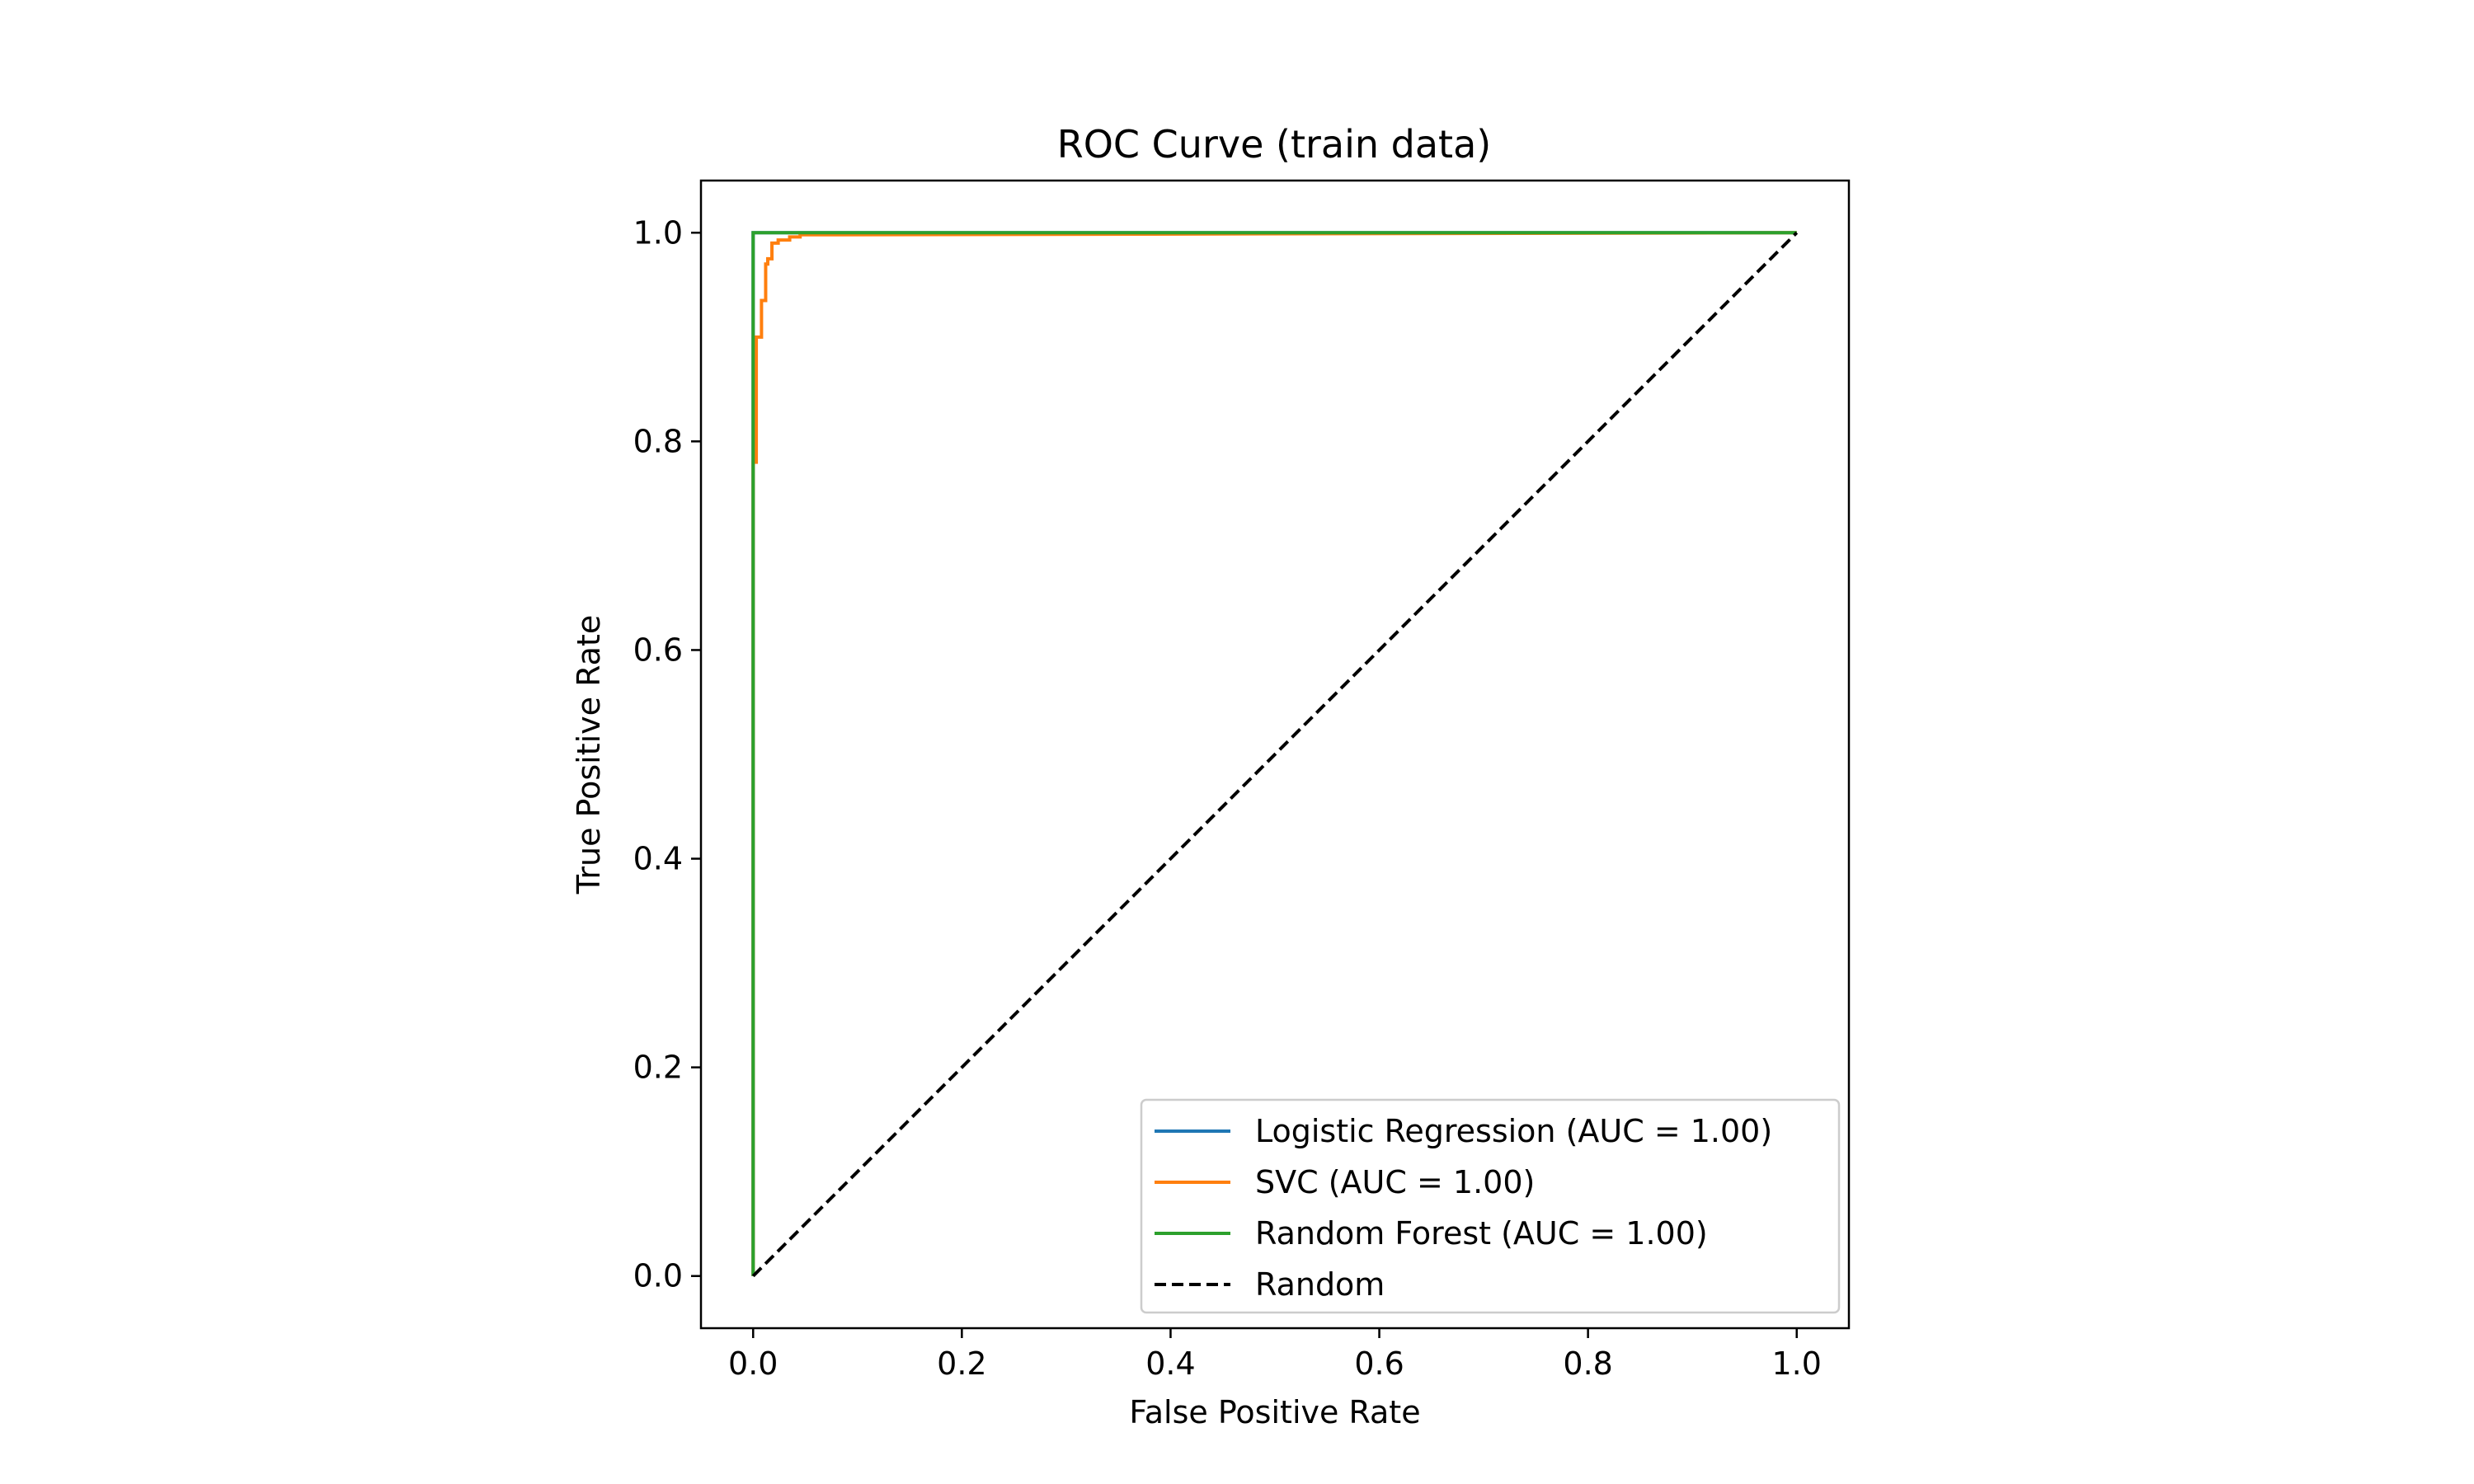  I want to click on legend-frame, so click(1490, 1206).